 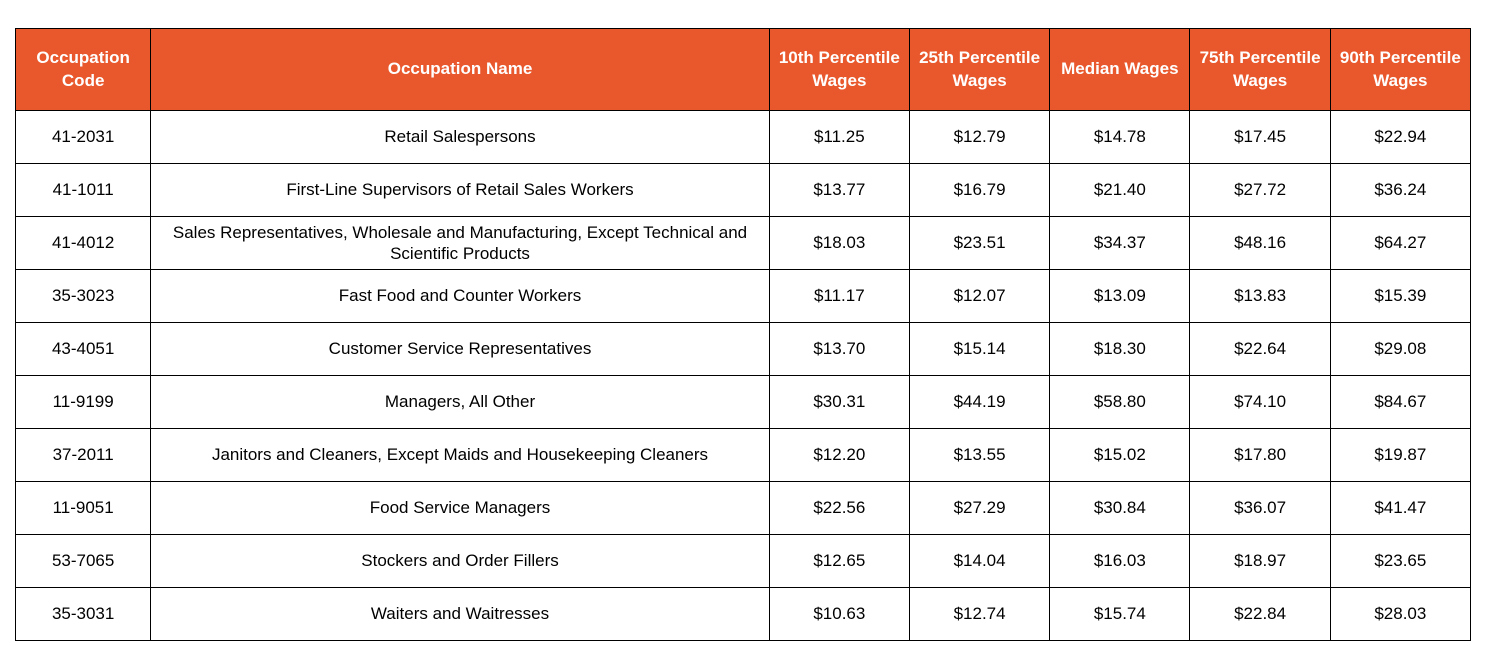 What do you see at coordinates (979, 614) in the screenshot?
I see `wage-value-cell: $12.74` at bounding box center [979, 614].